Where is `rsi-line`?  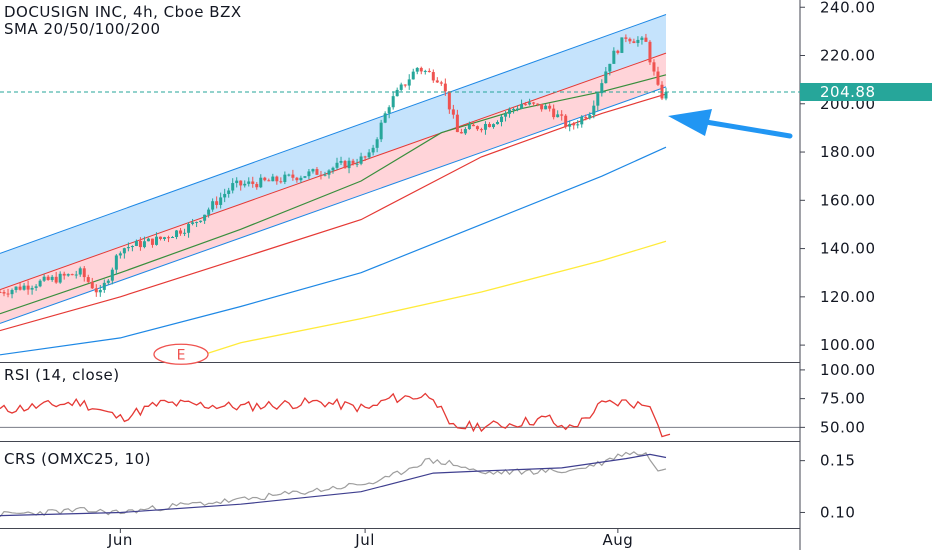 rsi-line is located at coordinates (335, 415).